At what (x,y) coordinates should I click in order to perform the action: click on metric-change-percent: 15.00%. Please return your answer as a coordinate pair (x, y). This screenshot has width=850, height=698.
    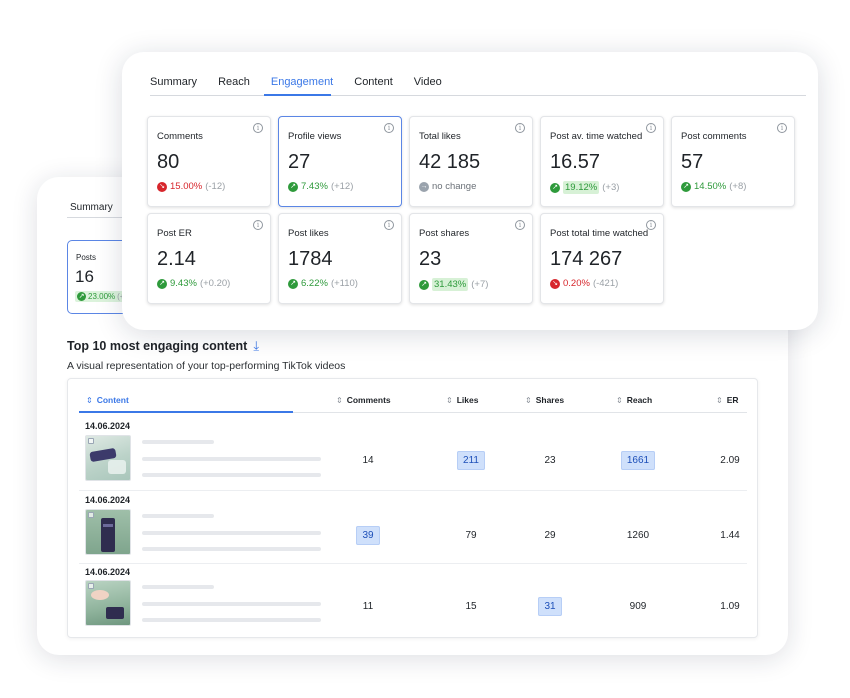
    Looking at the image, I should click on (186, 186).